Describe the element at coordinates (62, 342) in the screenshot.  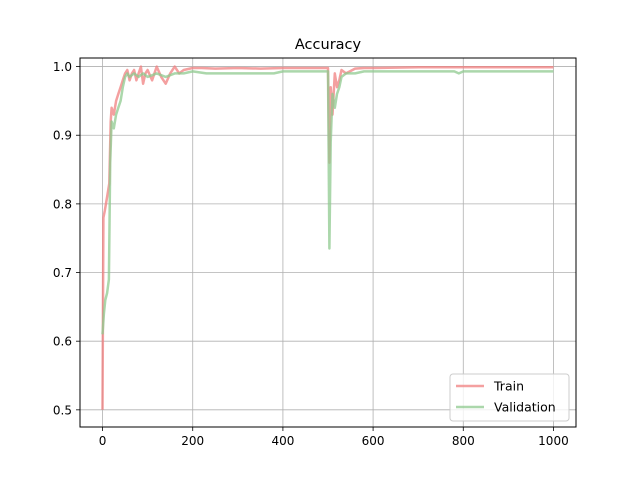
I see `y-tick-label: 0.6` at that location.